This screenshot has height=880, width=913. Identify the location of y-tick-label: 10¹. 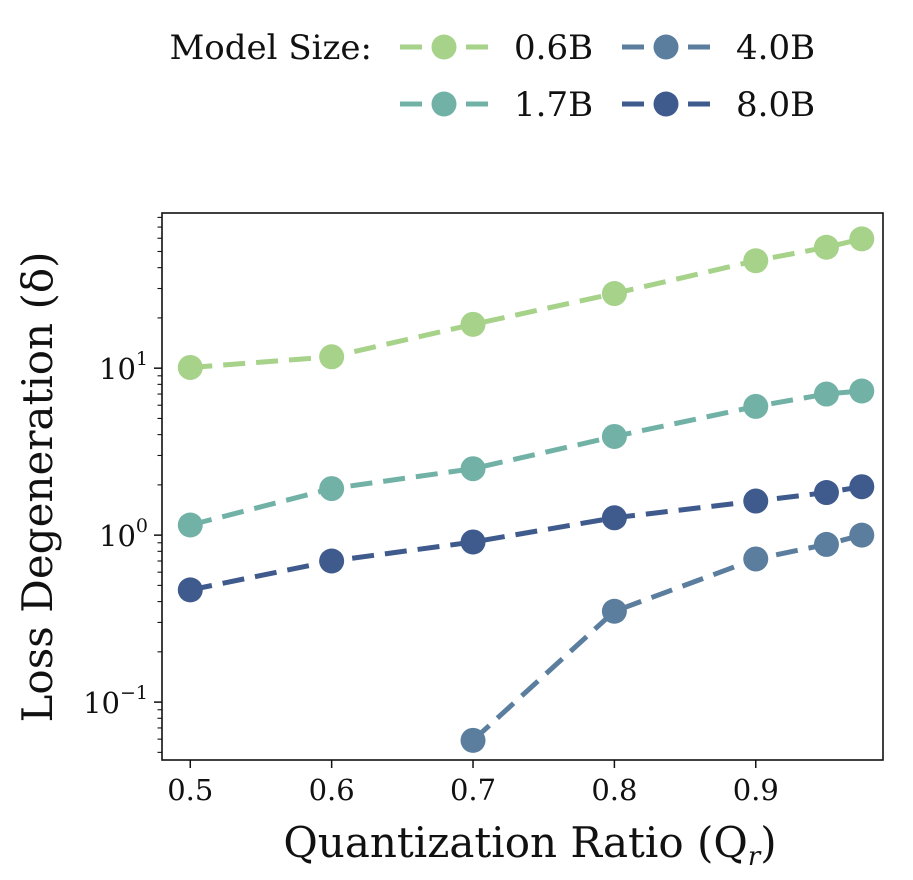
(123, 367).